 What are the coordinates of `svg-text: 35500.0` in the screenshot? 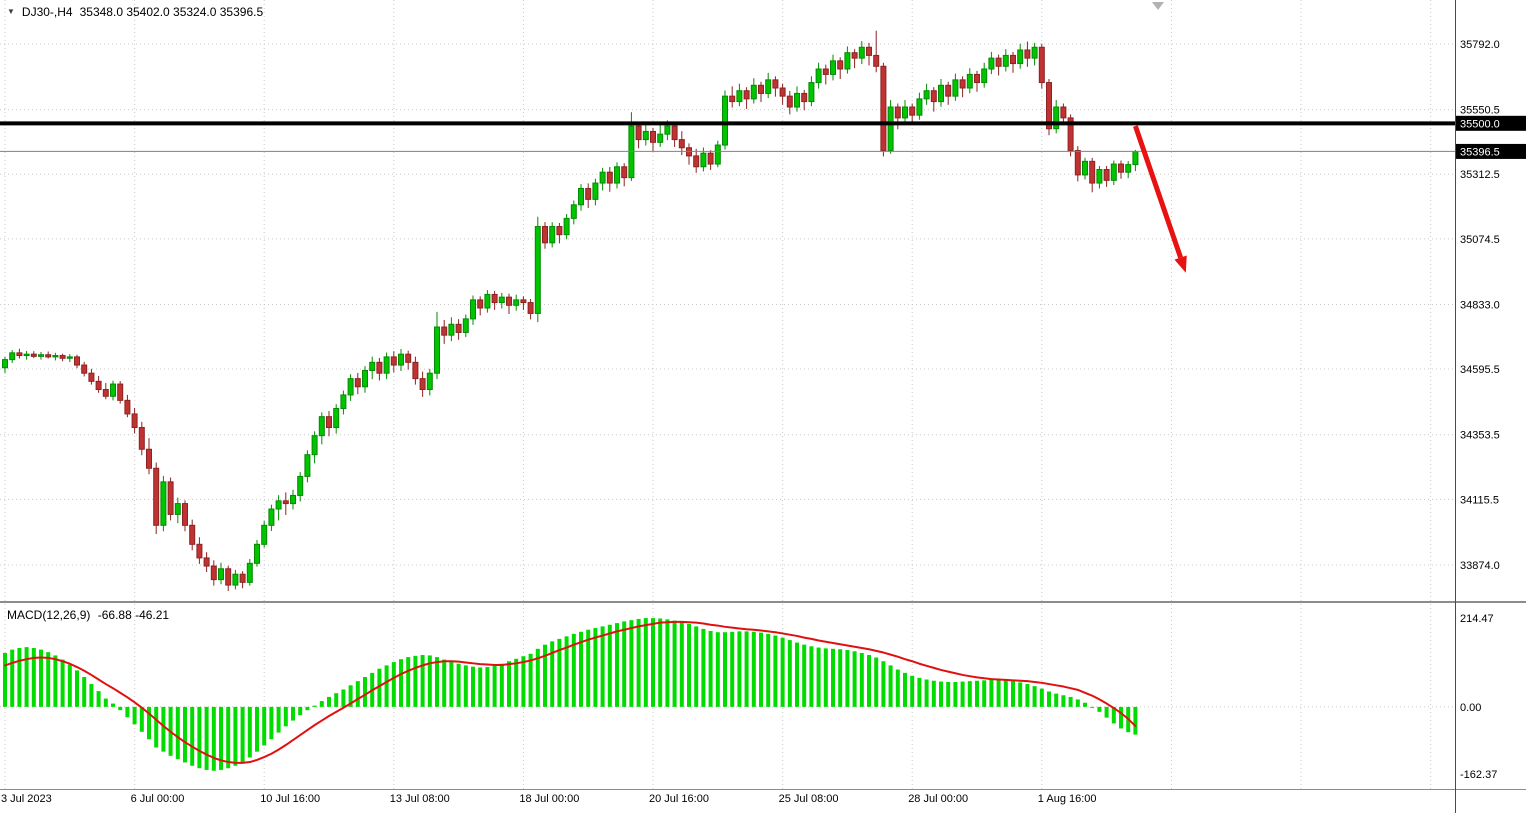 It's located at (1480, 124).